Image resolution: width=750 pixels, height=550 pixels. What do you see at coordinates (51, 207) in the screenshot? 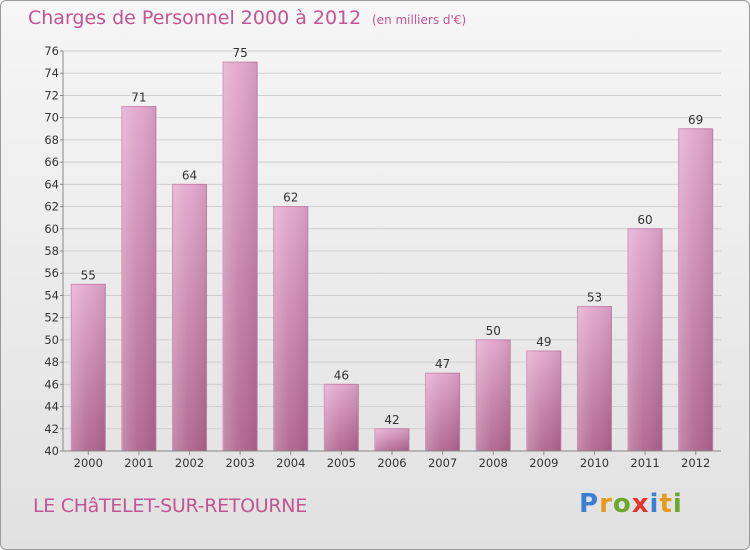
I see `y-tick-label: 62` at bounding box center [51, 207].